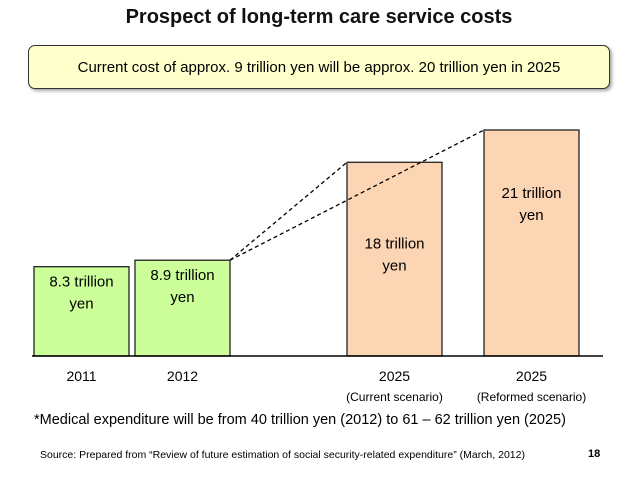  What do you see at coordinates (531, 397) in the screenshot?
I see `x-sublabel-2025-reformed: (Reformed scenario)` at bounding box center [531, 397].